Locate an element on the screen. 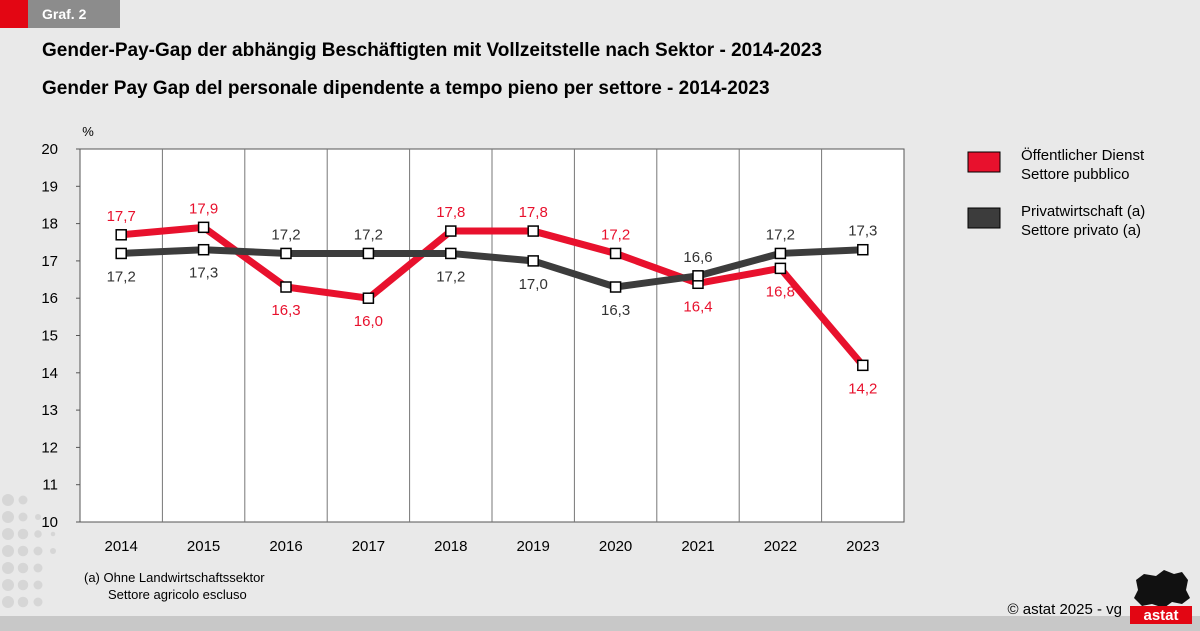 The width and height of the screenshot is (1200, 631). footnote-line-2: Settore agricolo escluso is located at coordinates (177, 594).